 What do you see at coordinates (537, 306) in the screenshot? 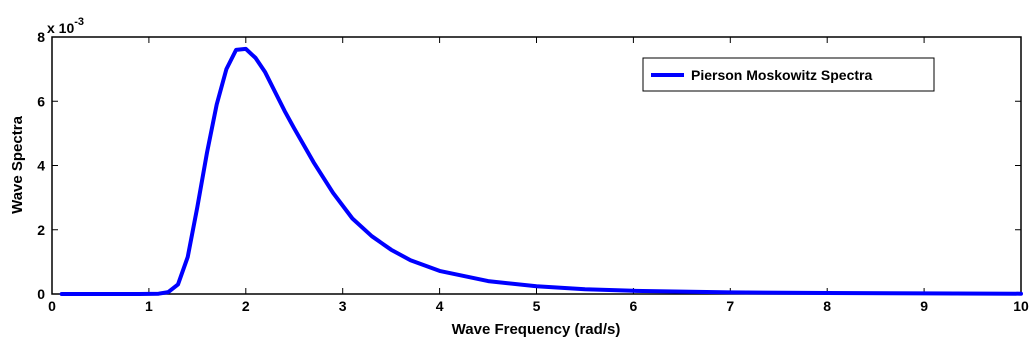
I see `x-tick-label: 5` at bounding box center [537, 306].